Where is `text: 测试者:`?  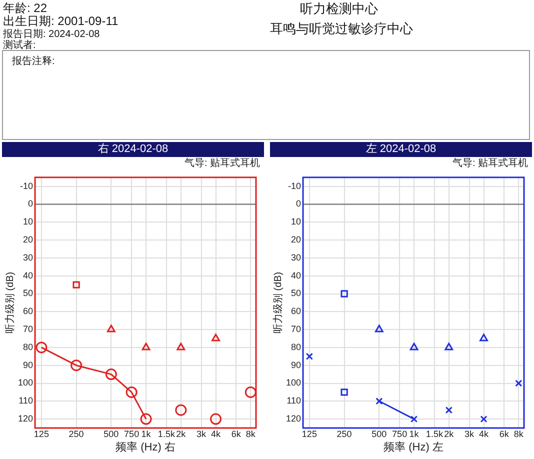 text: 测试者: is located at coordinates (19, 45).